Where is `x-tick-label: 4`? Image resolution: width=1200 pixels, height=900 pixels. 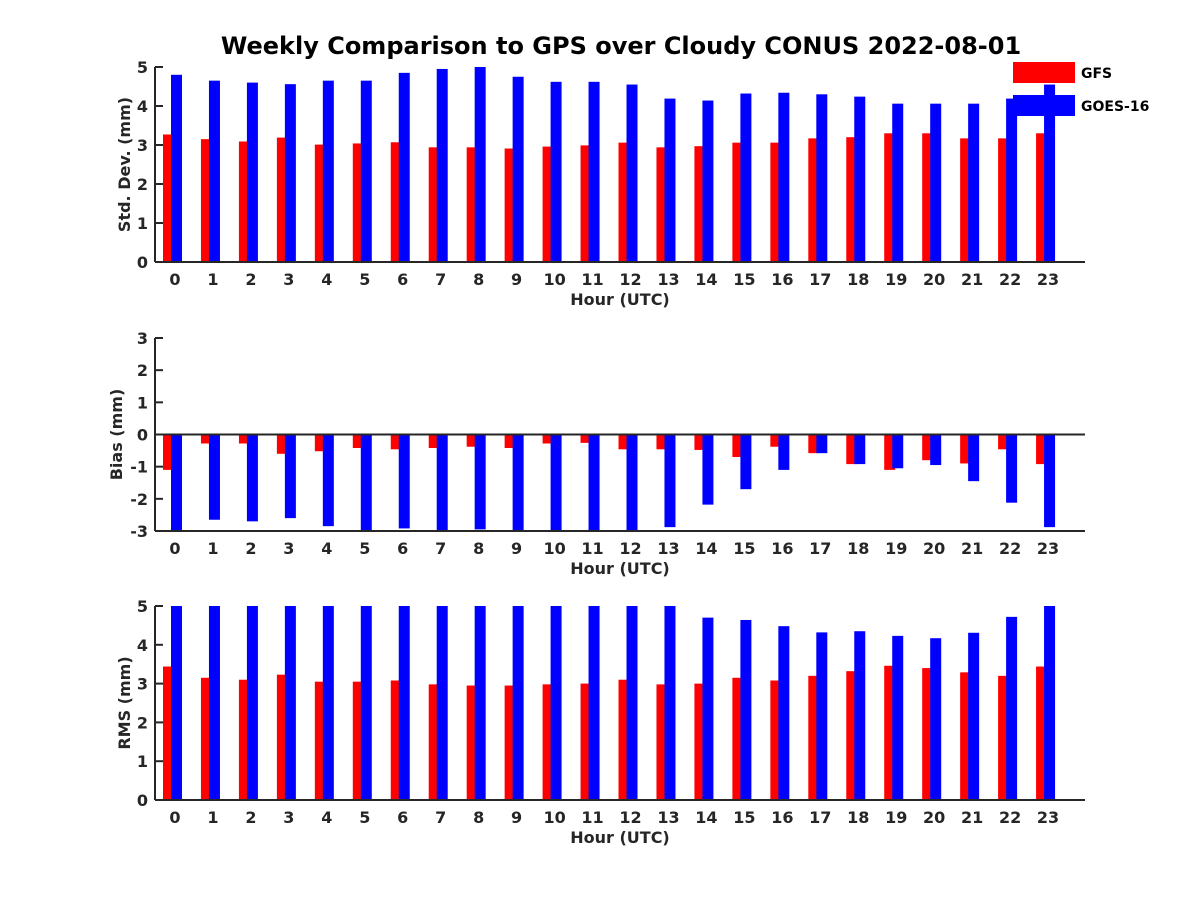
x-tick-label: 4 is located at coordinates (326, 817).